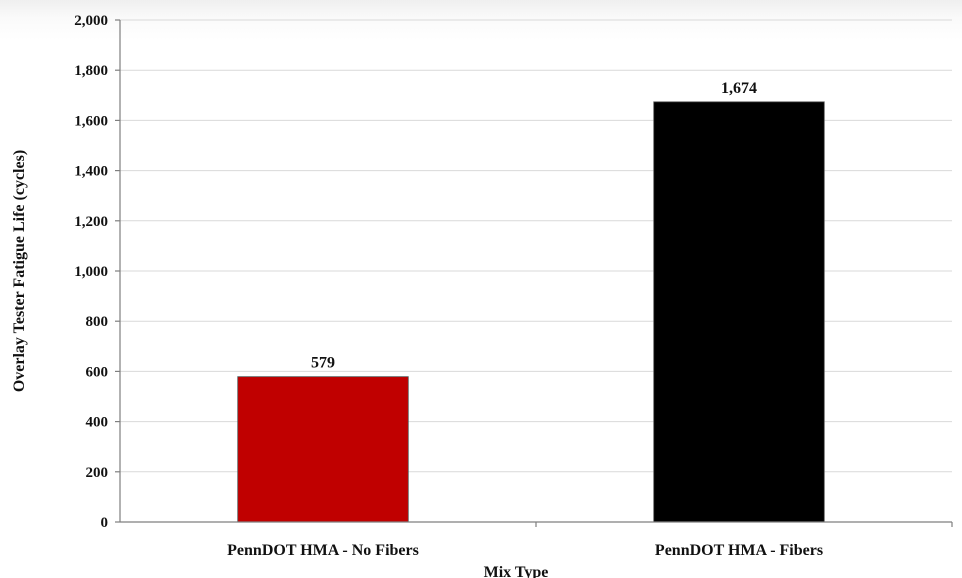  What do you see at coordinates (105, 523) in the screenshot?
I see `y-tick-label: 0` at bounding box center [105, 523].